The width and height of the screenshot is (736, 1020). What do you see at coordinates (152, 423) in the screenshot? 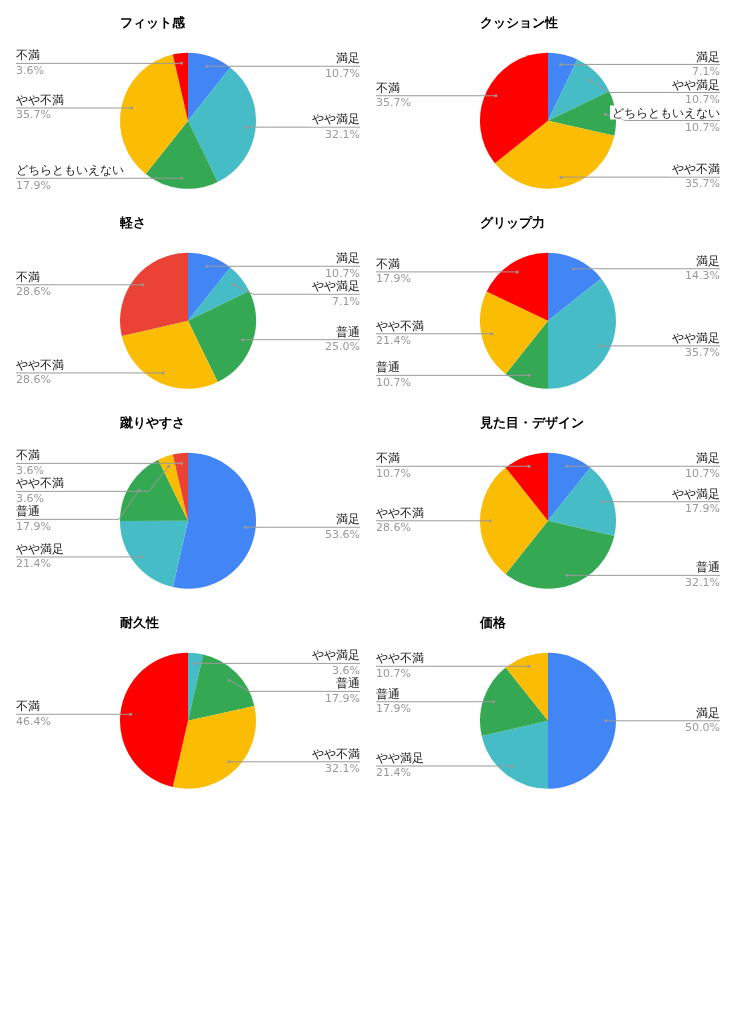
I see `chart-title: 蹴りやすさ` at bounding box center [152, 423].